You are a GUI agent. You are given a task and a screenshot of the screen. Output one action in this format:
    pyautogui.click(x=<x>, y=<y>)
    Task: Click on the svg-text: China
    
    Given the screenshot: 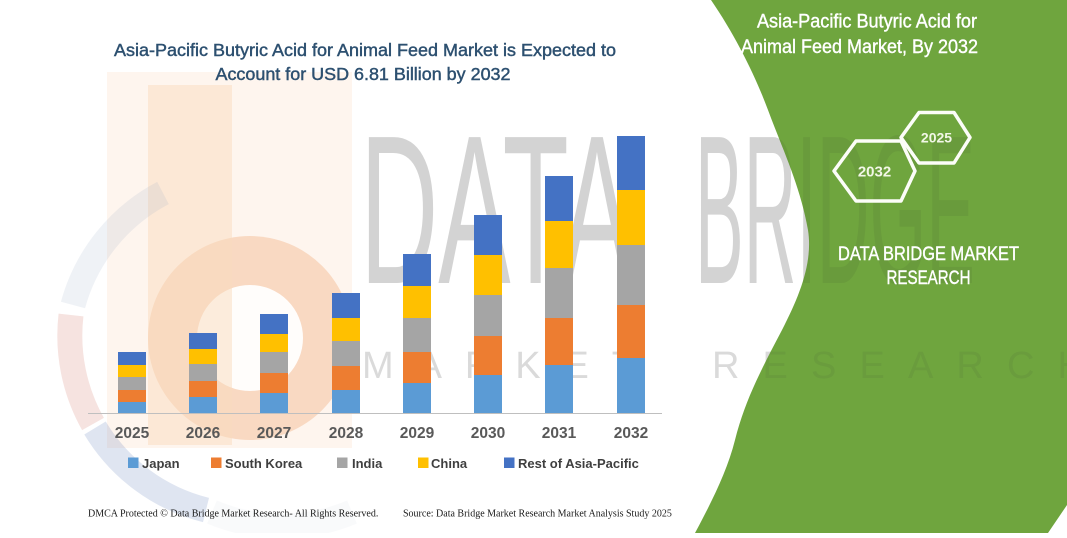 What is the action you would take?
    pyautogui.click(x=449, y=463)
    